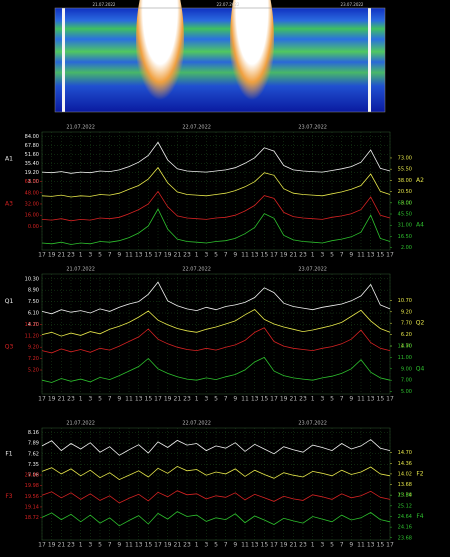 The image size is (450, 557). Describe the element at coordinates (406, 335) in the screenshot. I see `y-tick-label: 6.20` at that location.